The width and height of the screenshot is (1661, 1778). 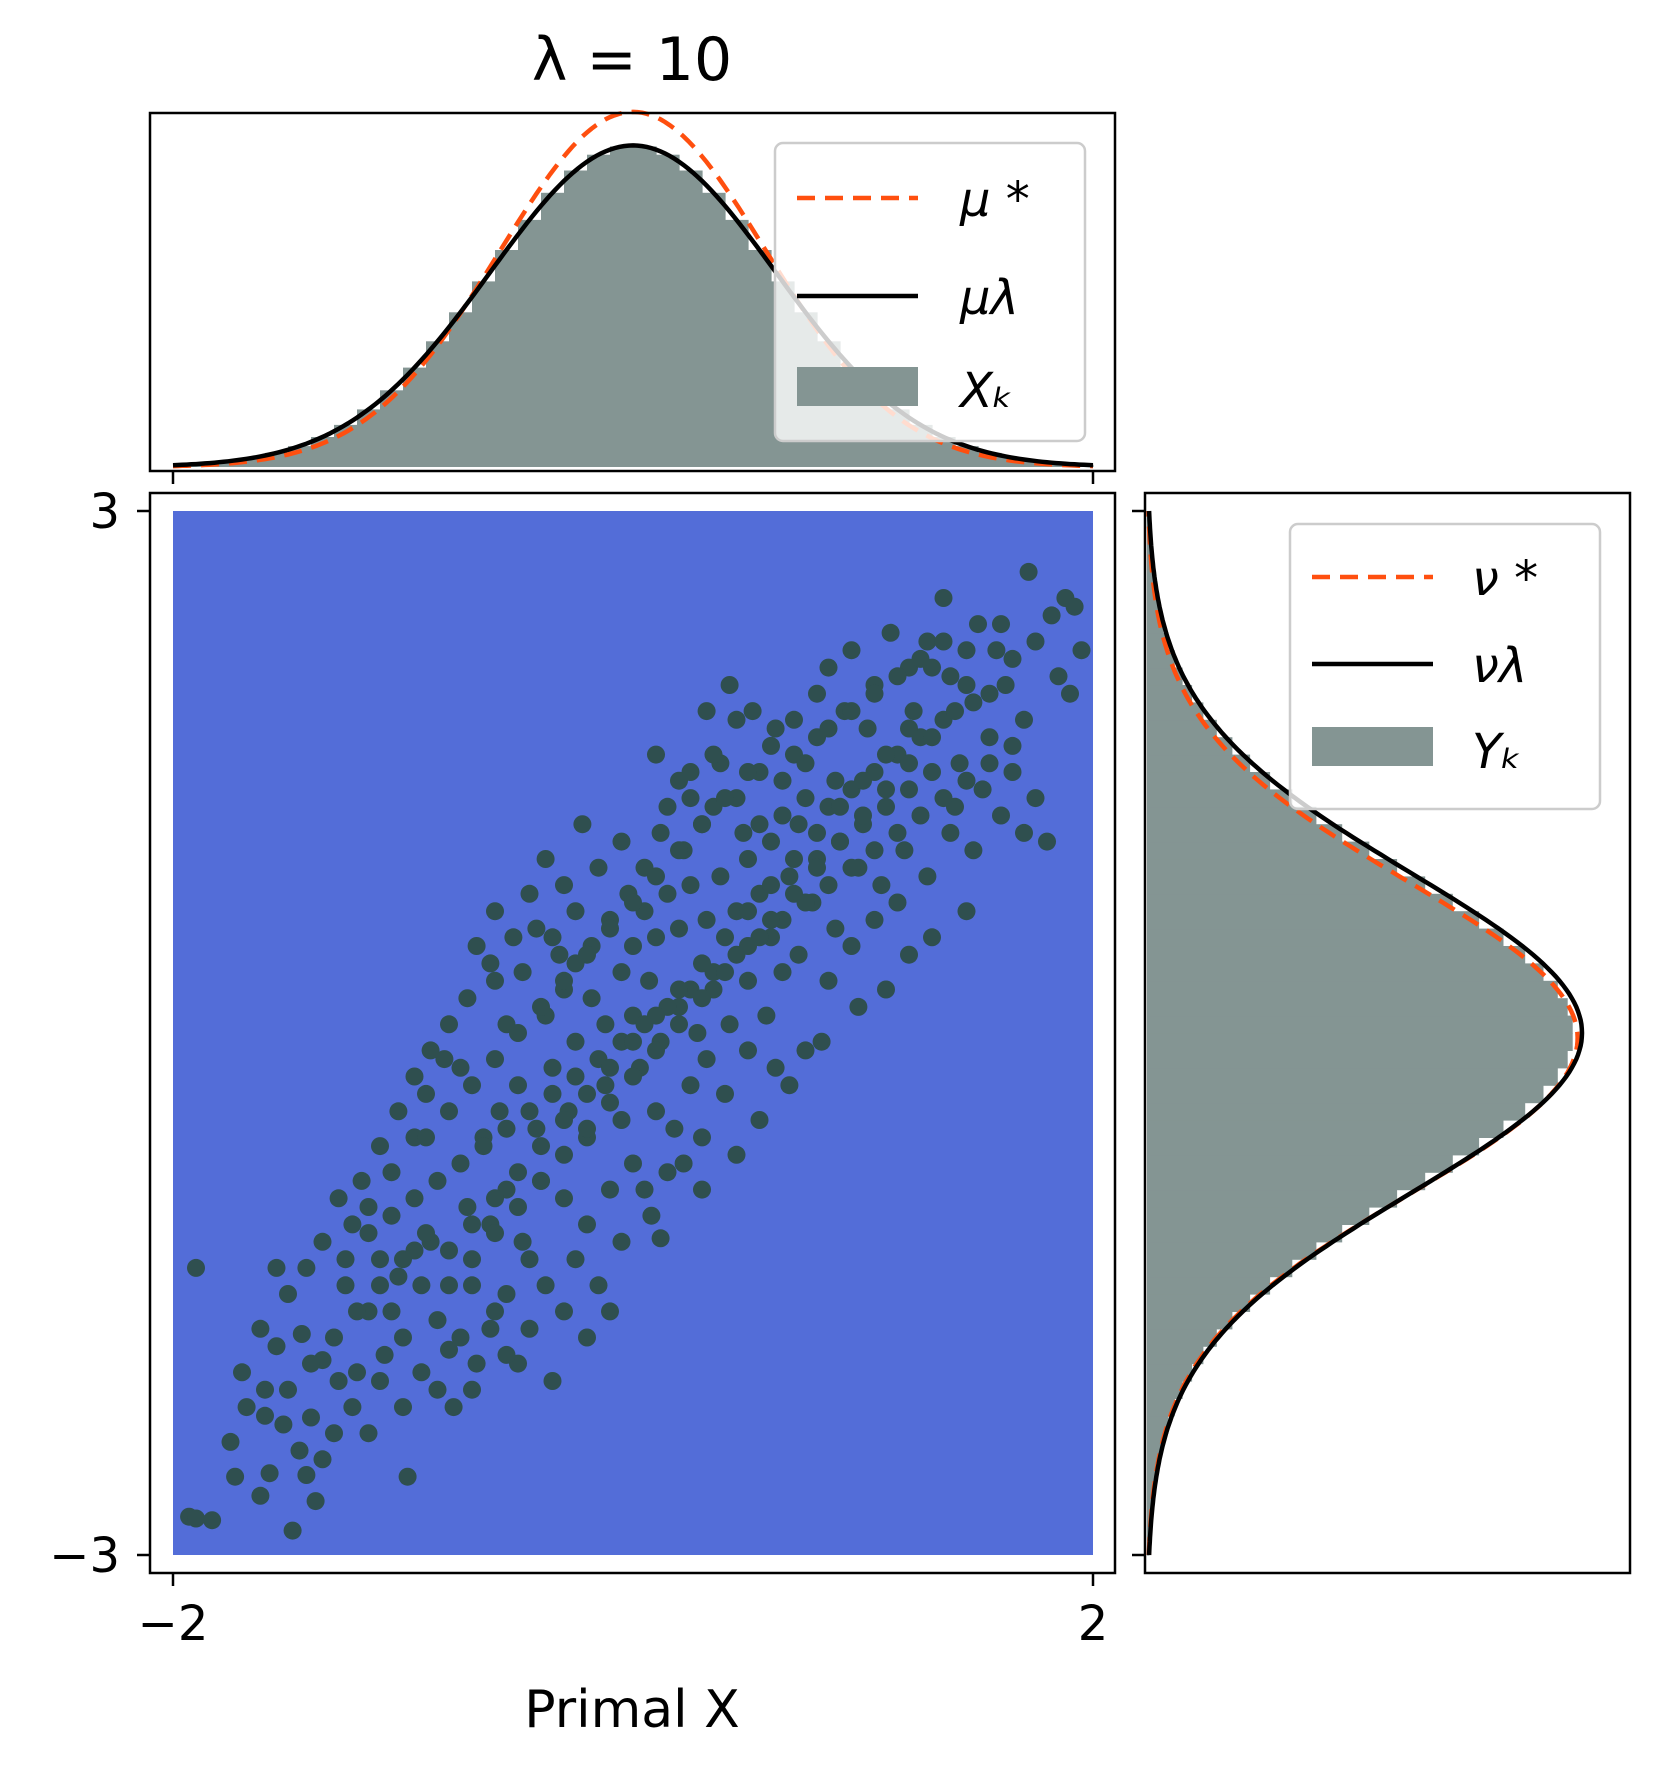 I want to click on top-legend-hist-label: Xₖ, so click(x=985, y=391).